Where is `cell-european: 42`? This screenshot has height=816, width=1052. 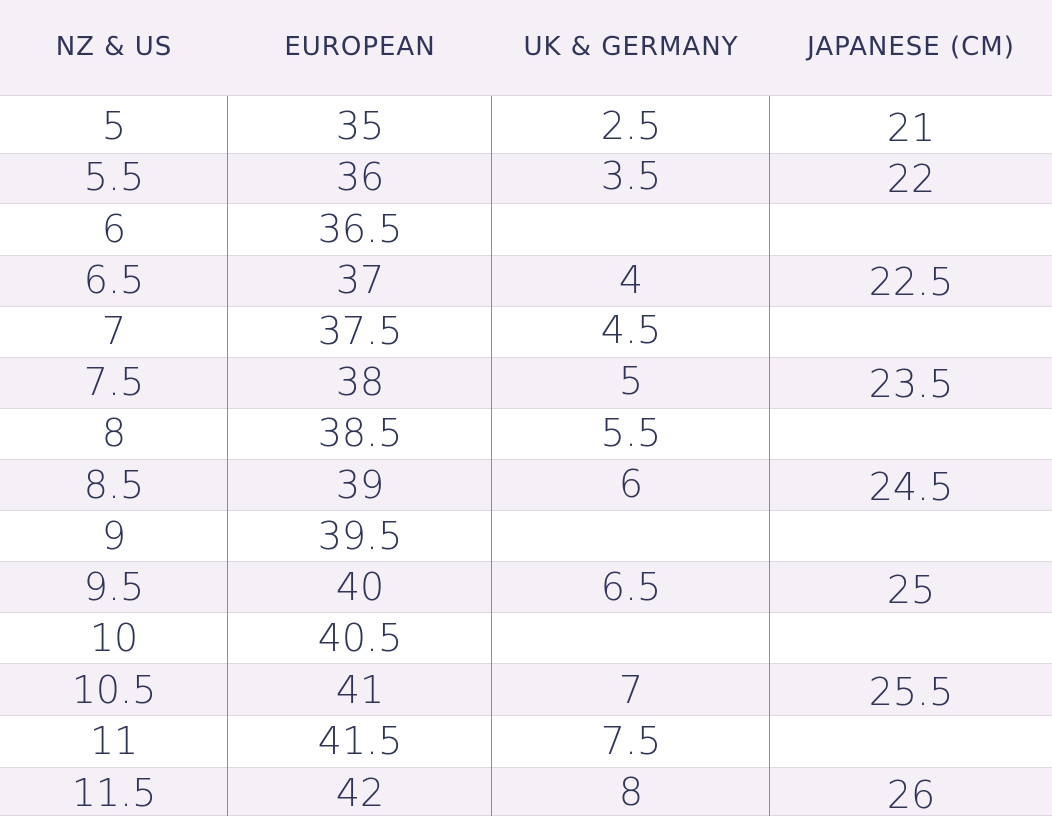
cell-european: 42 is located at coordinates (360, 793).